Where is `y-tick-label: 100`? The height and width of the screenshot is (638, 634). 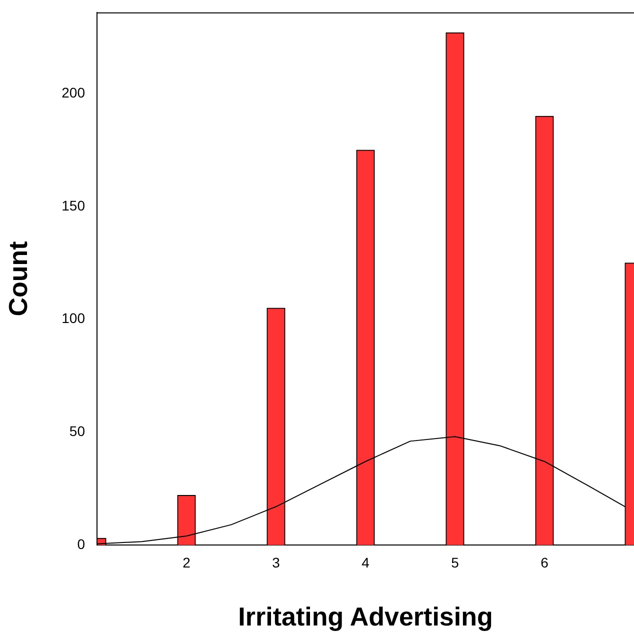 y-tick-label: 100 is located at coordinates (74, 318).